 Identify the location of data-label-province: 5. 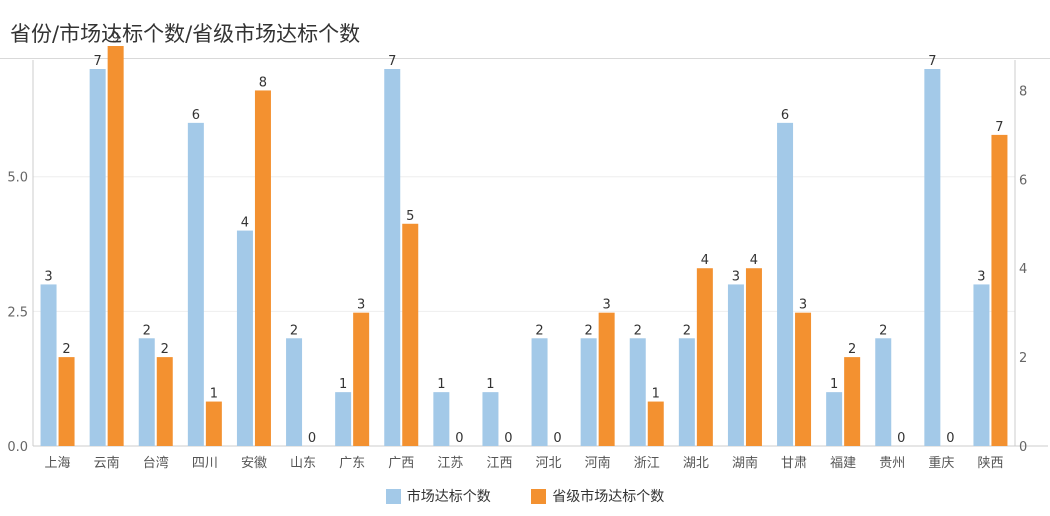
(410, 216).